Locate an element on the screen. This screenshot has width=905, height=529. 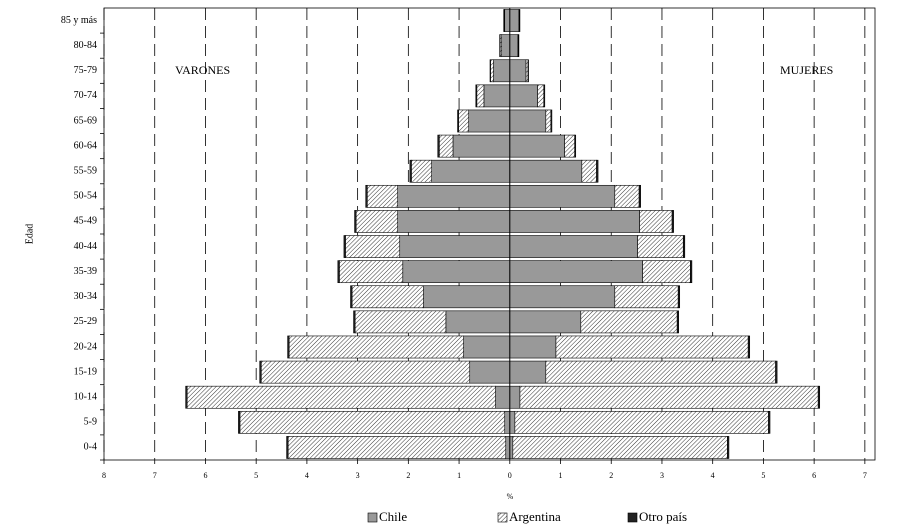
y-tick-label: 60-64 is located at coordinates (85, 145).